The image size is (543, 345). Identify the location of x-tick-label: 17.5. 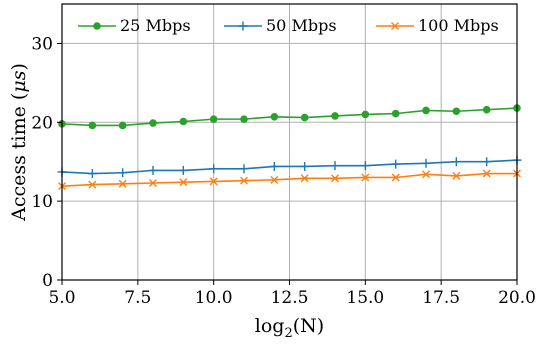
(441, 298).